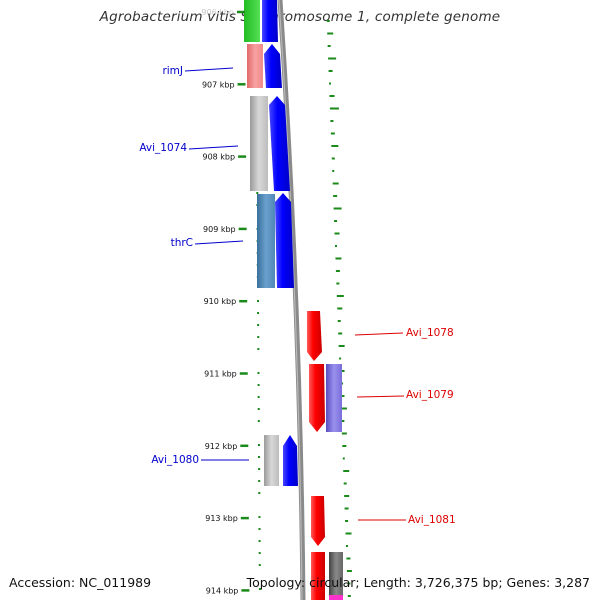 This screenshot has width=600, height=600. What do you see at coordinates (219, 229) in the screenshot?
I see `scale-tick-label: 909 kbp` at bounding box center [219, 229].